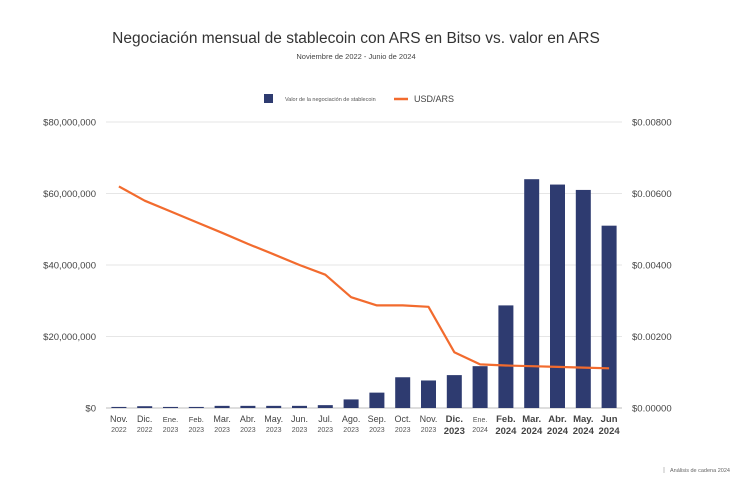  I want to click on legend-bar-swatch, so click(268, 98).